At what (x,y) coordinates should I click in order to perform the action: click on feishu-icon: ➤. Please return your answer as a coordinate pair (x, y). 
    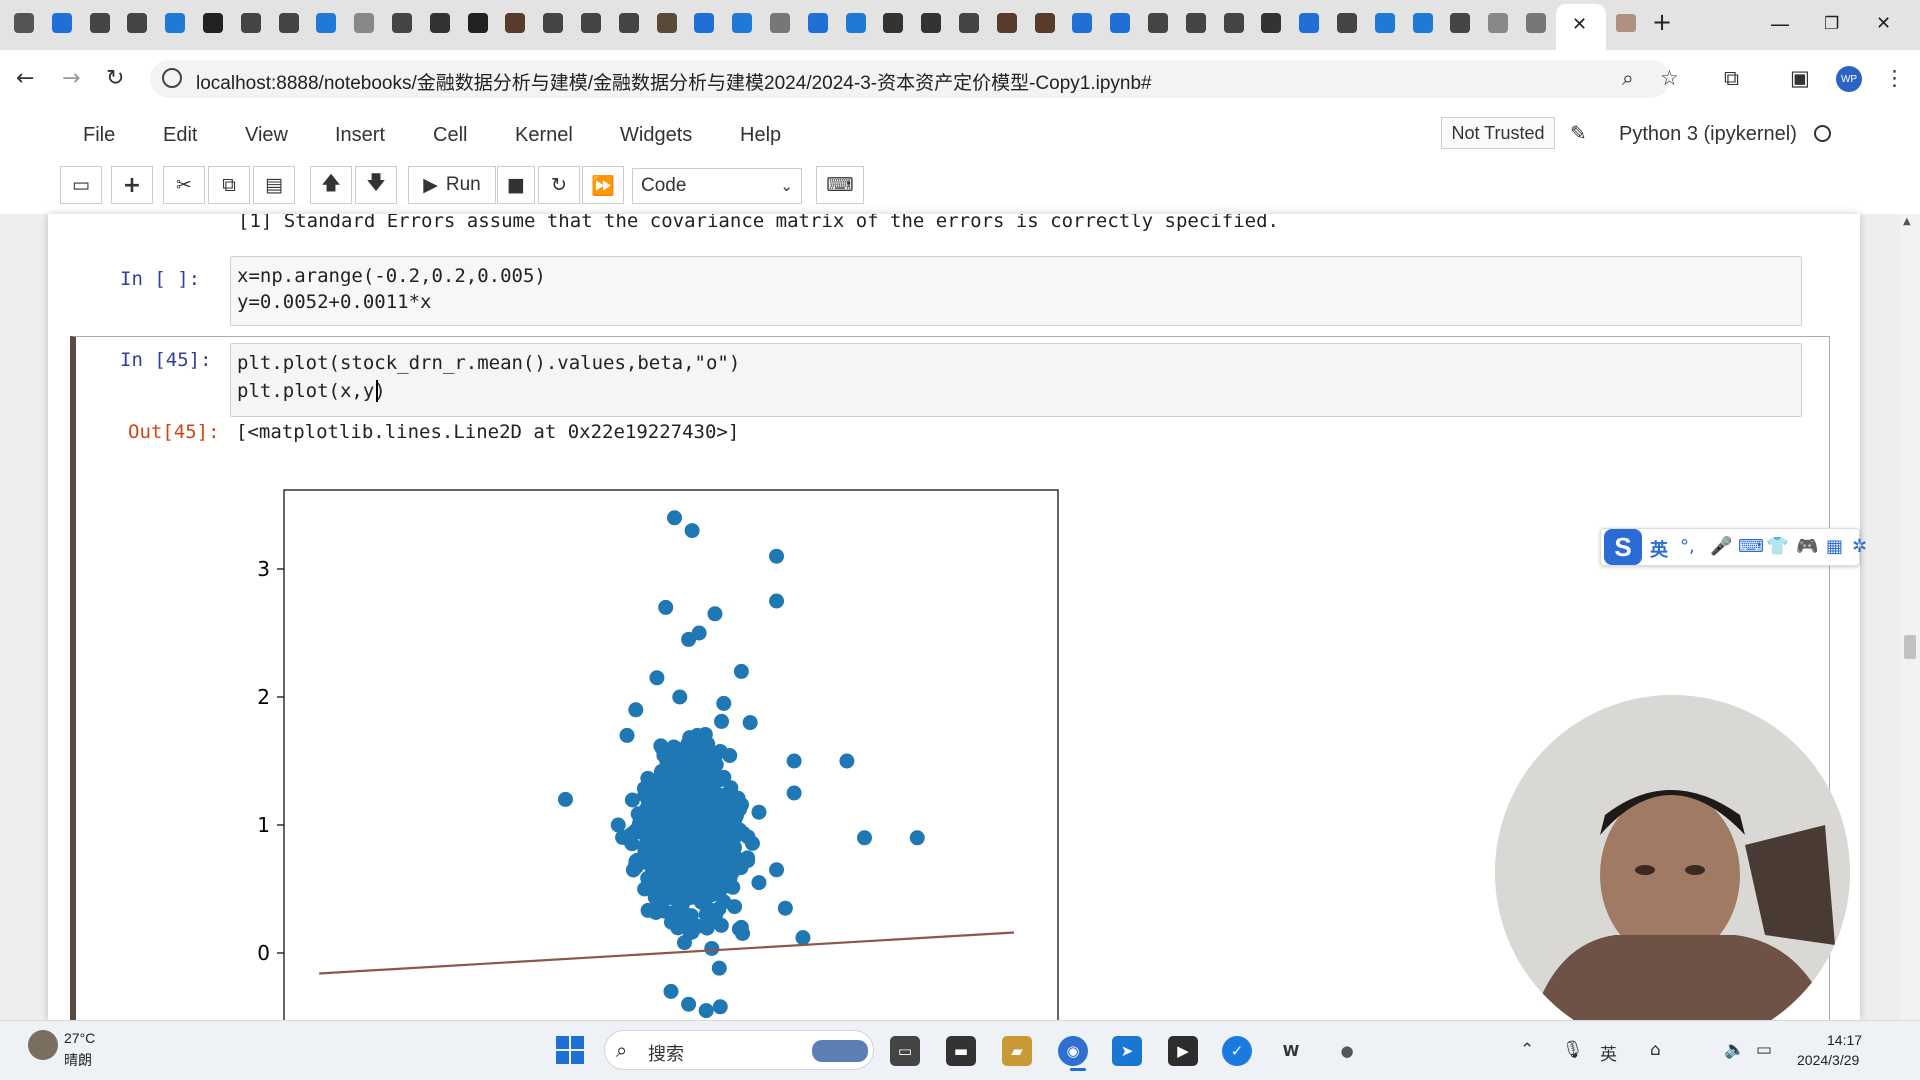
    Looking at the image, I should click on (1127, 1051).